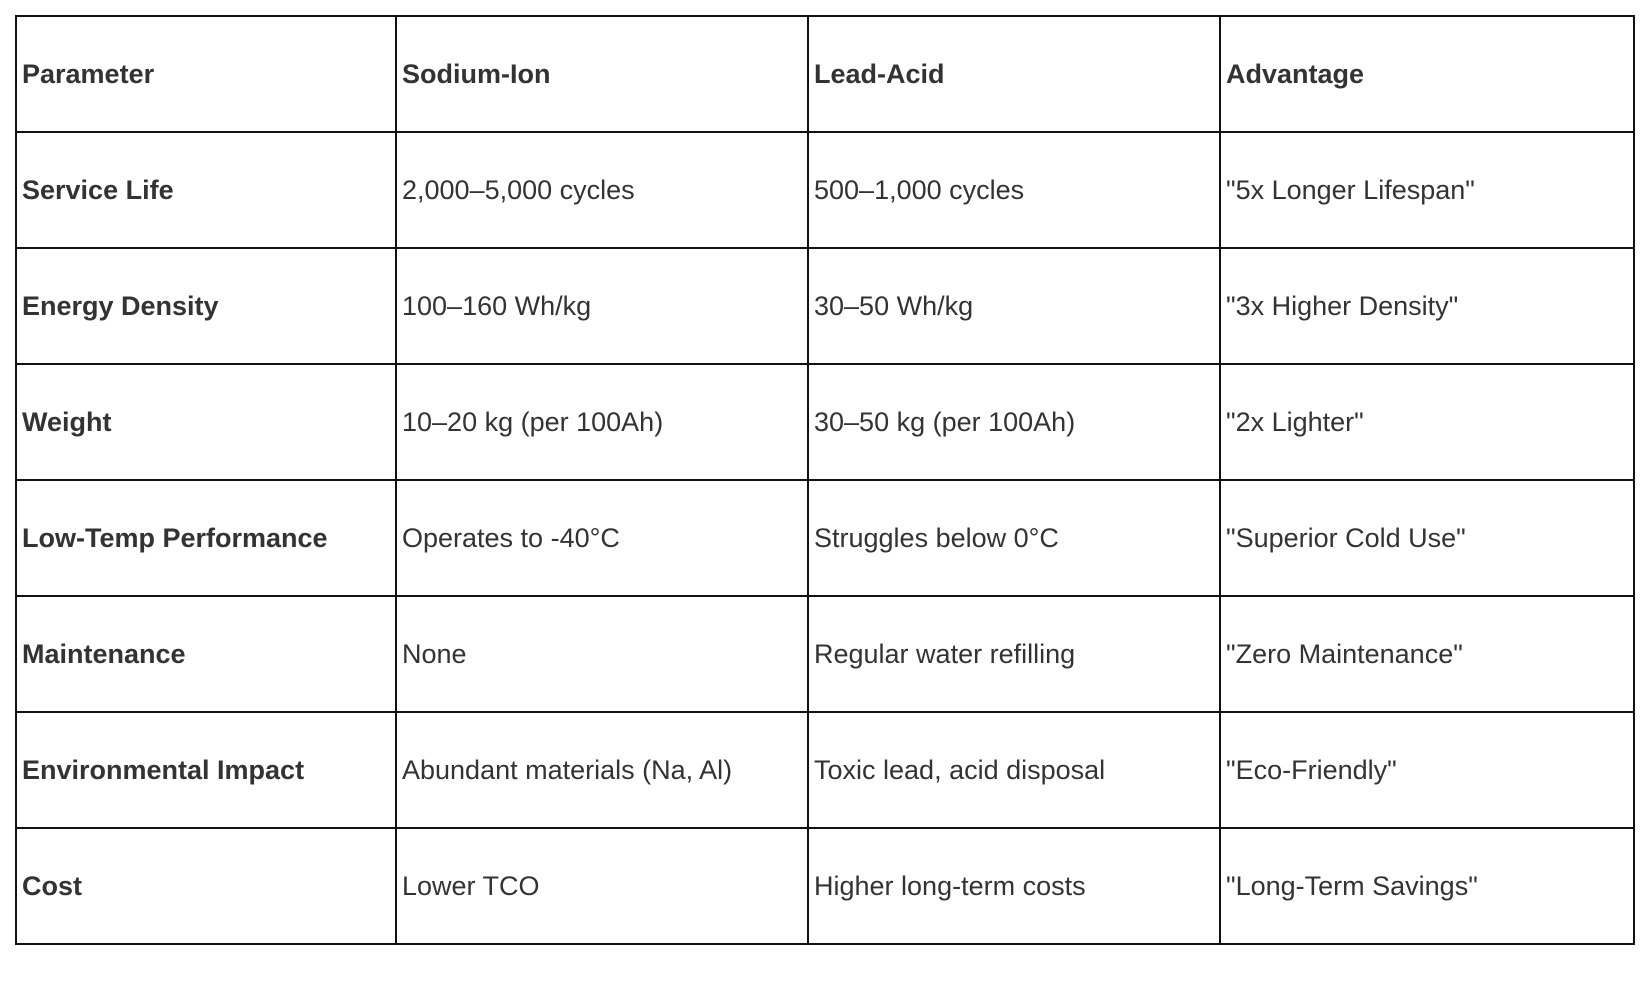  What do you see at coordinates (1427, 306) in the screenshot?
I see `advantage-cell: "3x Higher Density"` at bounding box center [1427, 306].